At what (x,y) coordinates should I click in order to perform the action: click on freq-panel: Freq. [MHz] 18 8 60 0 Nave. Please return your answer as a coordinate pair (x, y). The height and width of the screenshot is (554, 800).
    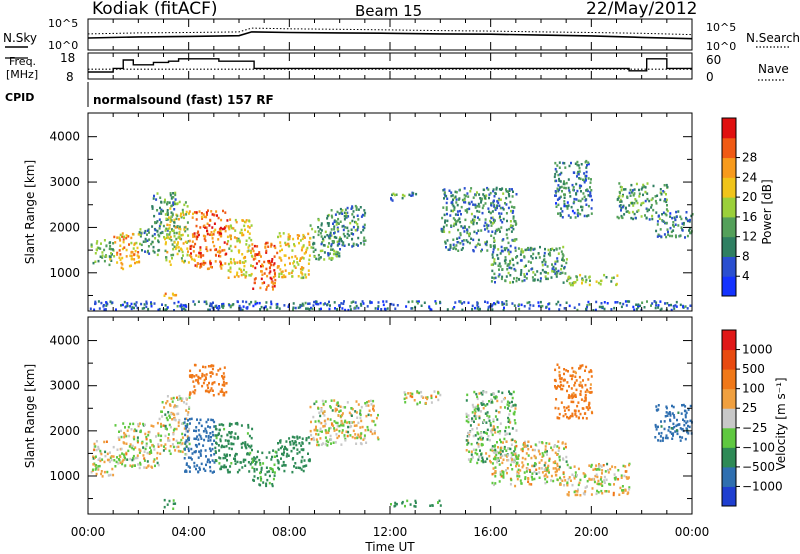
    Looking at the image, I should click on (397, 67).